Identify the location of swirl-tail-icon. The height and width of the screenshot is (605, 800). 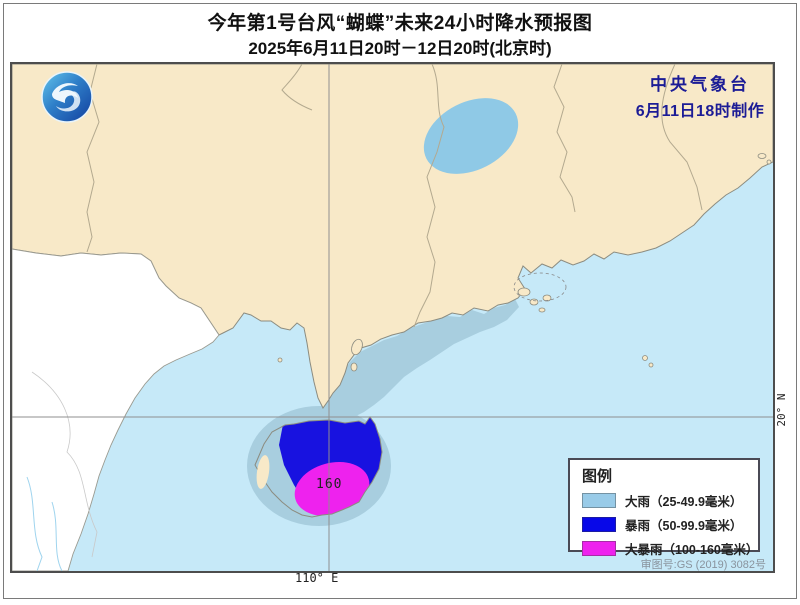
(68, 101).